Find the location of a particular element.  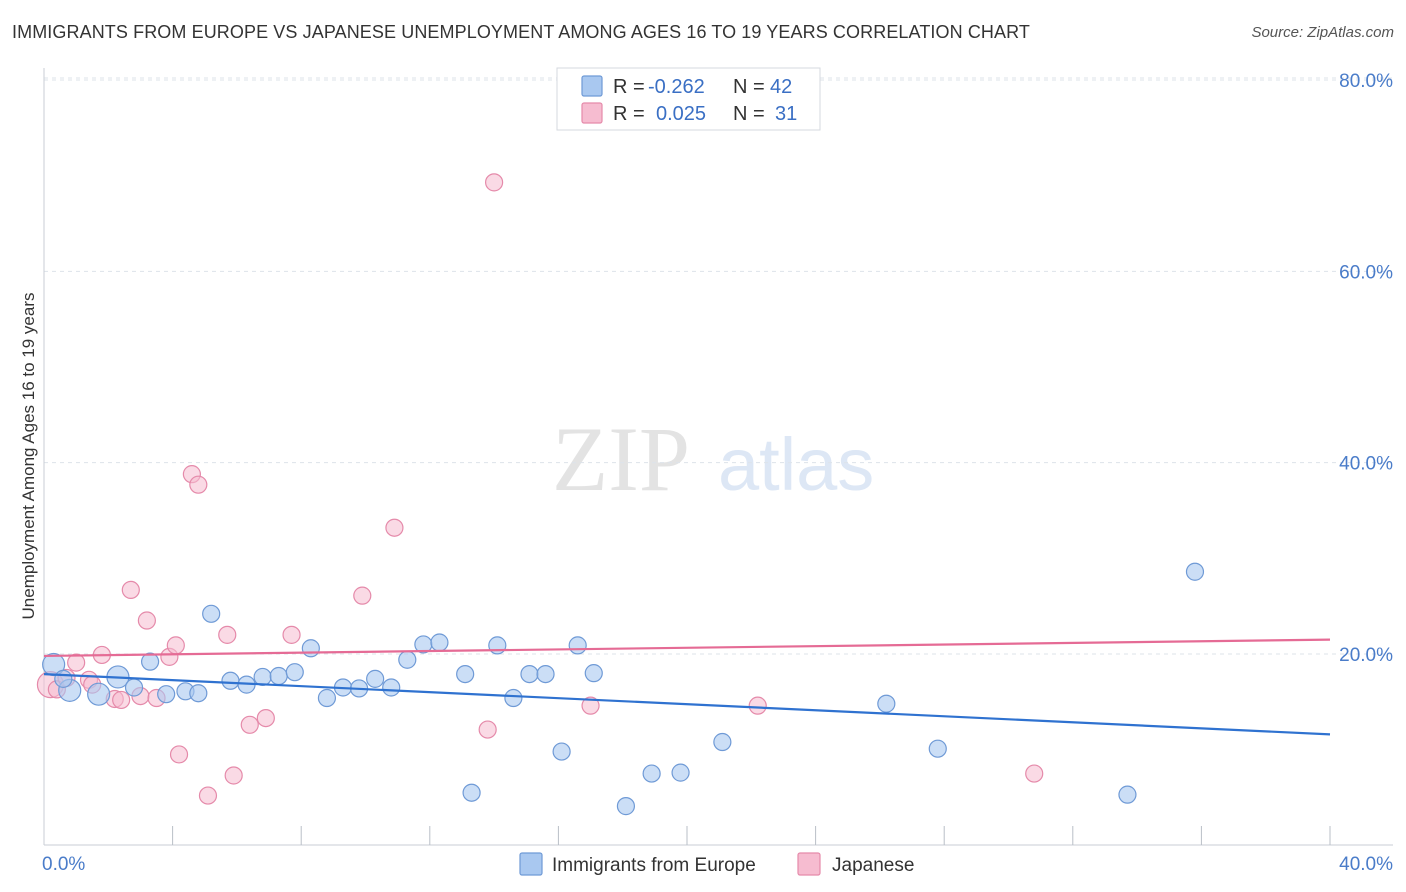

y-tick-labels: 20.0% 40.0% 60.0% 80.0% is located at coordinates (1366, 368).